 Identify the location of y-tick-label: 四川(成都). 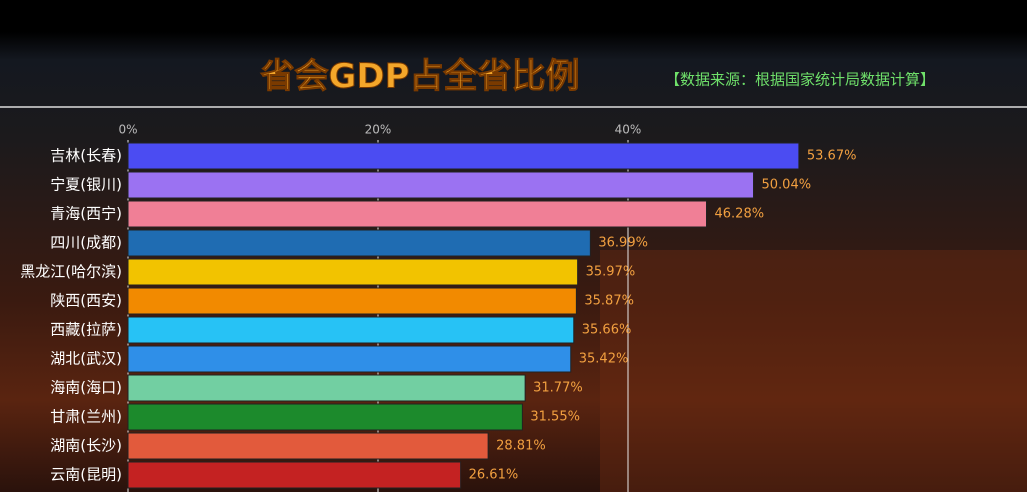
(86, 243).